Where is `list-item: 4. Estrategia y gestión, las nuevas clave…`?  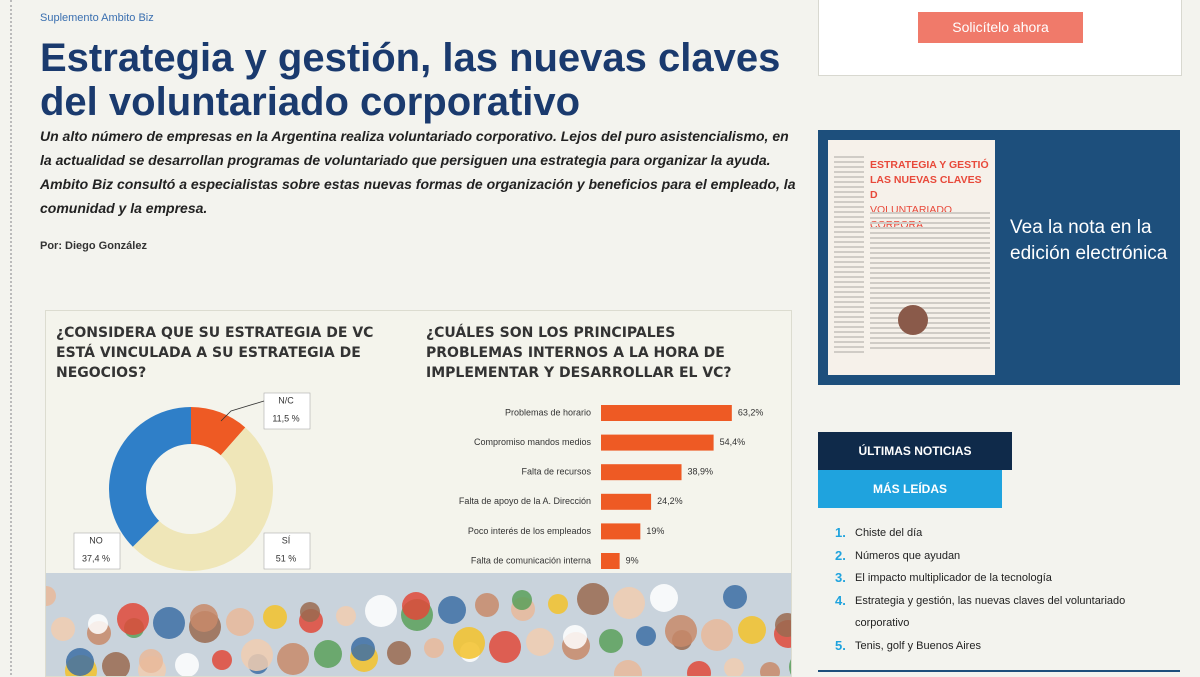 list-item: 4. Estrategia y gestión, las nuevas clave… is located at coordinates (1000, 612).